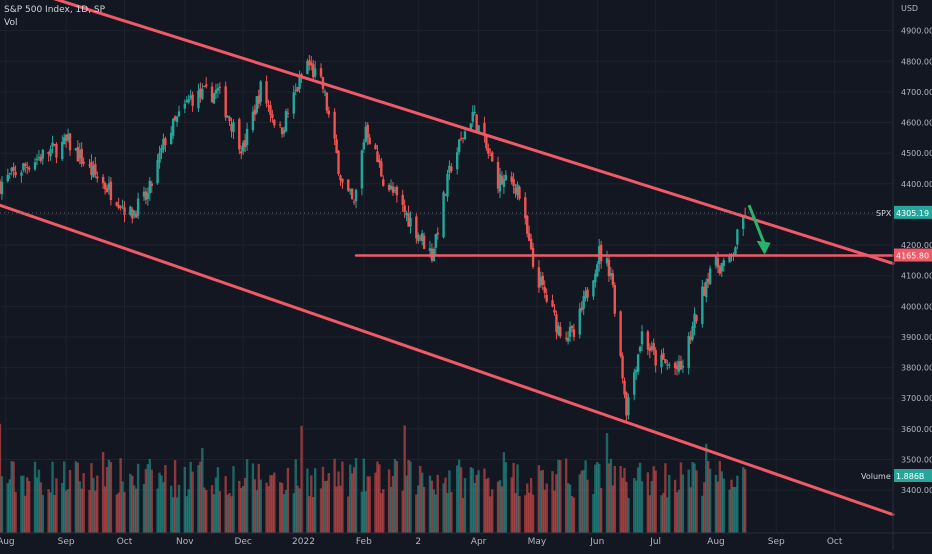 The height and width of the screenshot is (554, 932). Describe the element at coordinates (11, 23) in the screenshot. I see `volume-legend: Vol` at that location.